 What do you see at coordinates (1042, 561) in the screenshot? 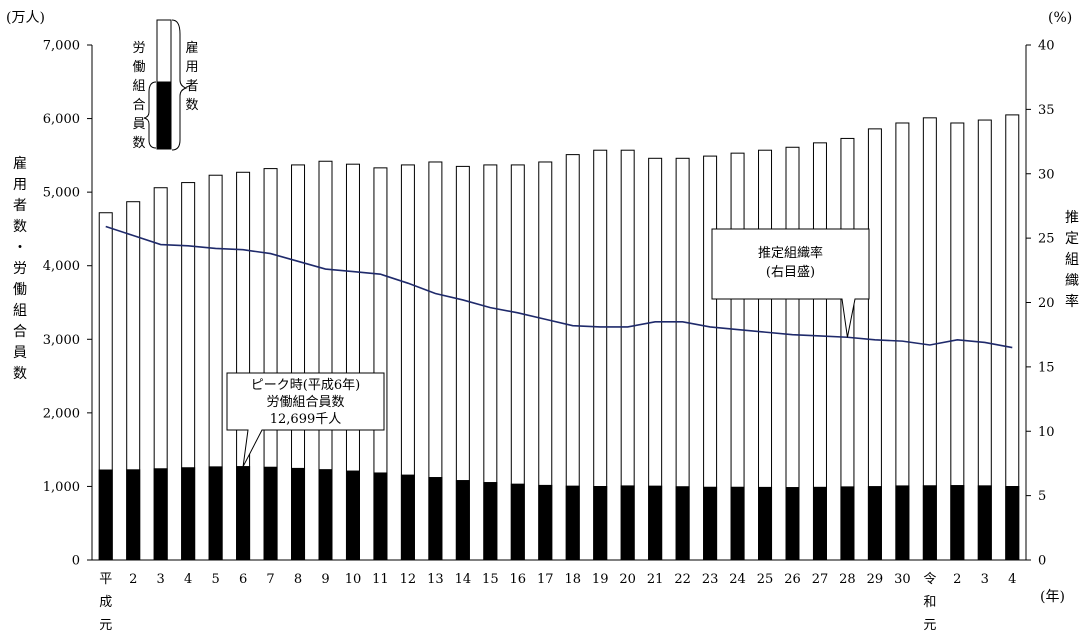
I see `right-tick-label: 0` at bounding box center [1042, 561].